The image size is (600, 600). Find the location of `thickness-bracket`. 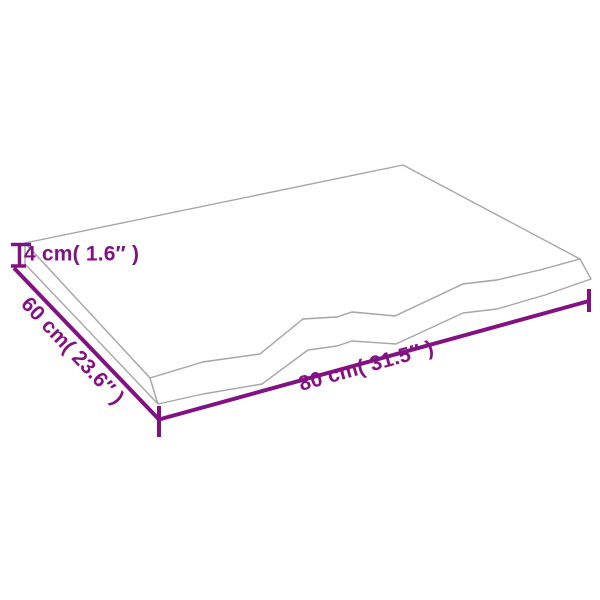

thickness-bracket is located at coordinates (21, 255).